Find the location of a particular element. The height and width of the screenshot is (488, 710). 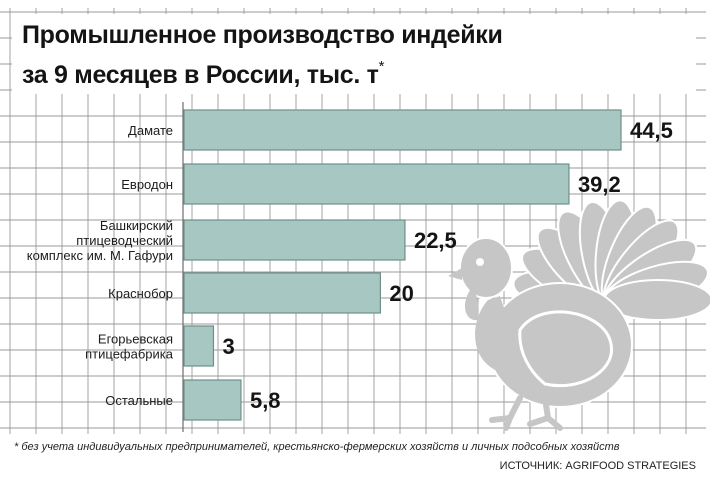

category-label: Егорьевская is located at coordinates (135, 339).